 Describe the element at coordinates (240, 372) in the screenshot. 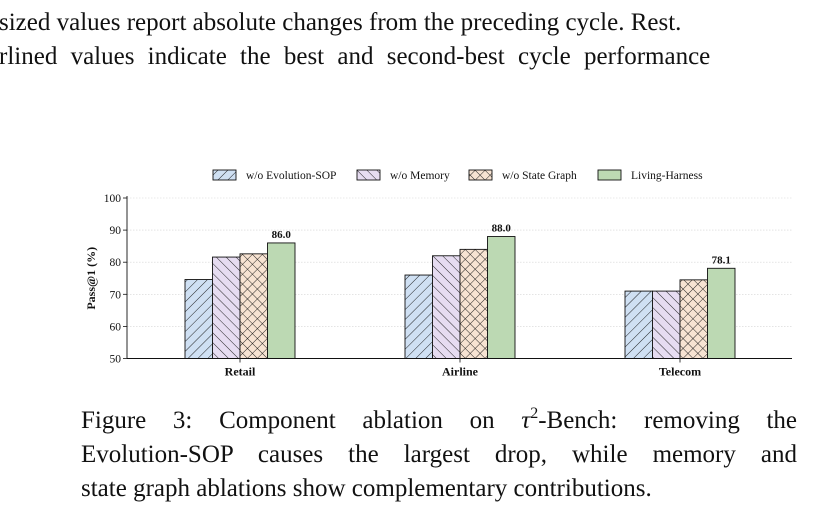

I see `x-tick-label: Retail` at that location.